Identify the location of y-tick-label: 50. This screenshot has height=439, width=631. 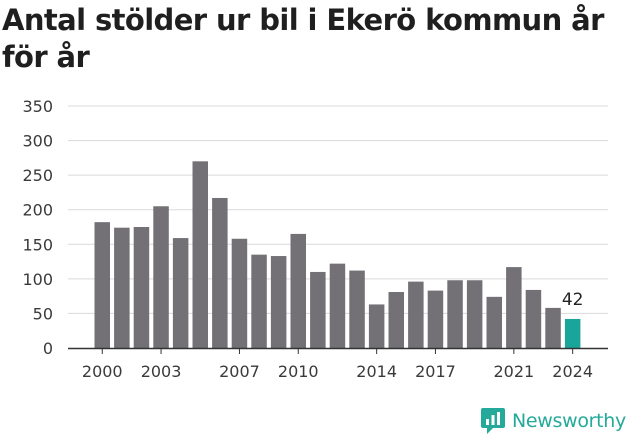
(43, 313).